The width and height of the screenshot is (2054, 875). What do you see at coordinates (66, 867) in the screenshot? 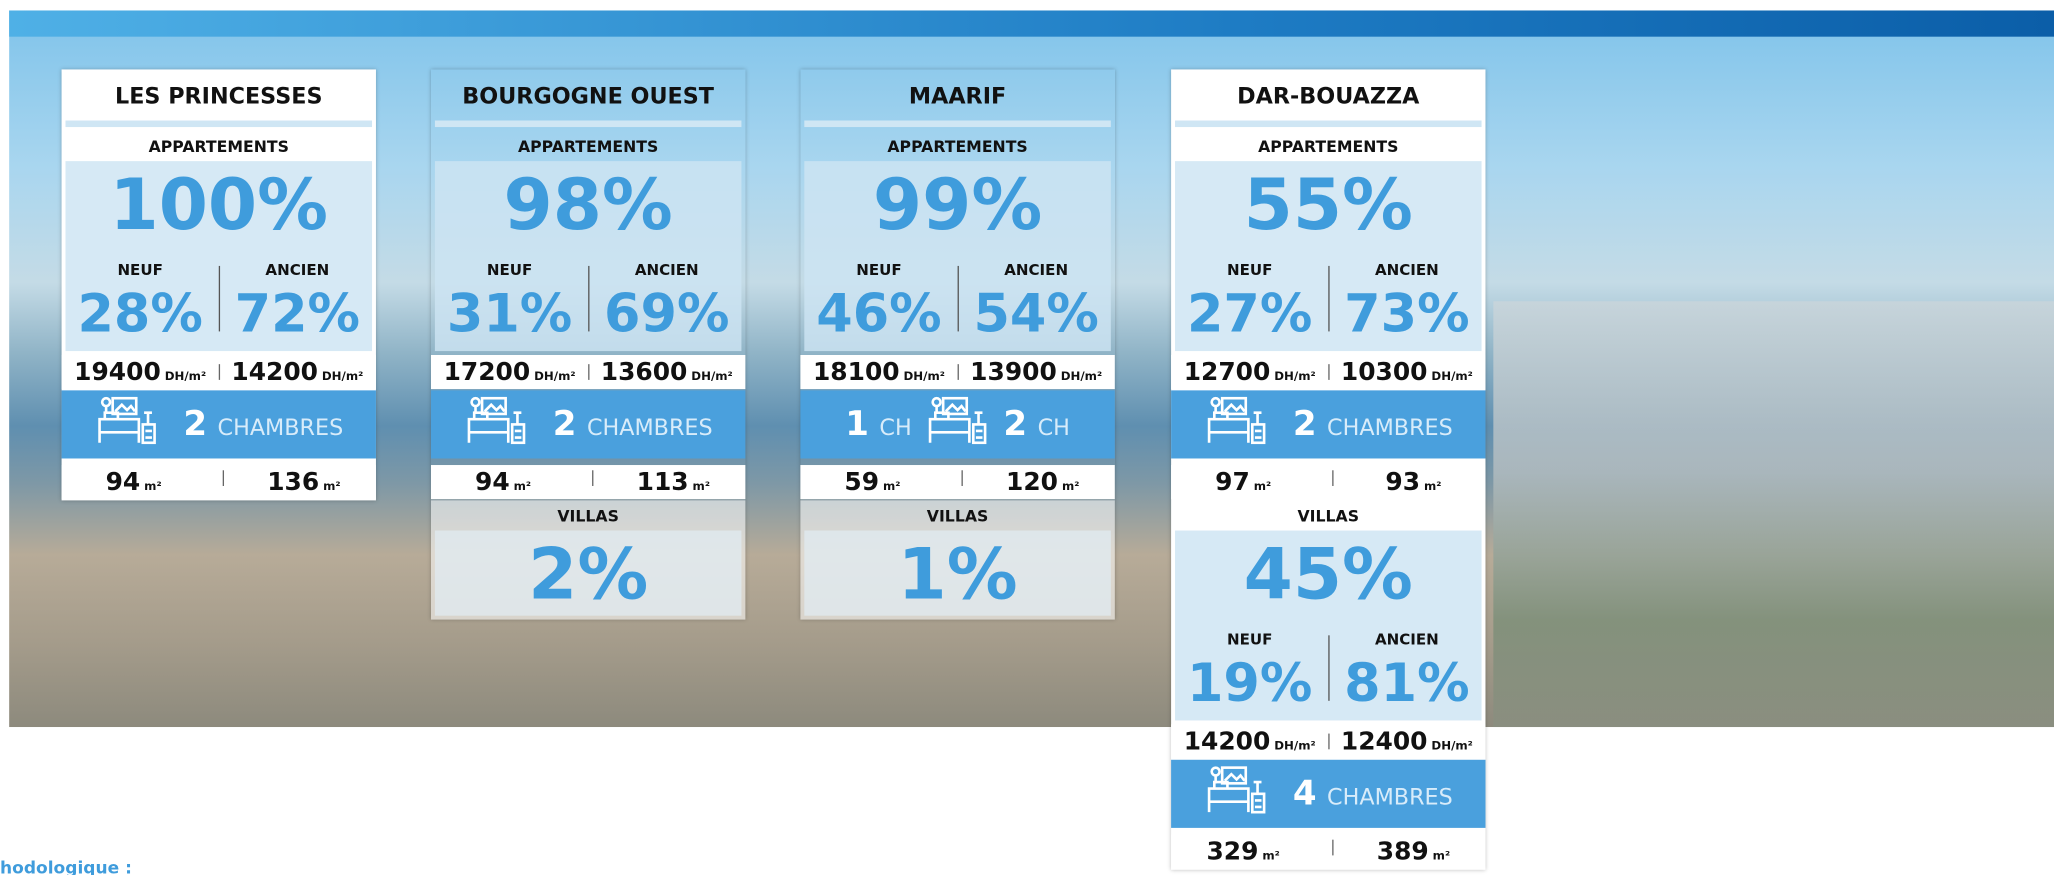
I see `footer-note: hodologique :` at bounding box center [66, 867].